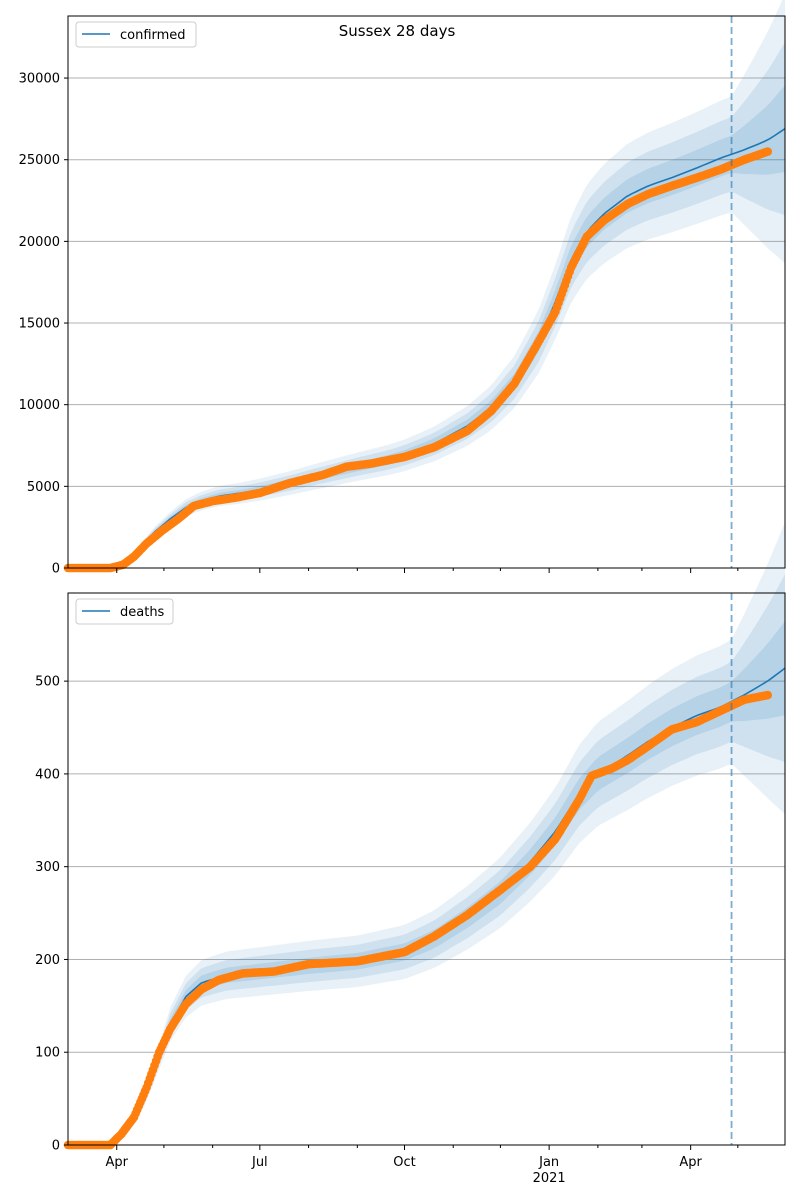  Describe the element at coordinates (47, 960) in the screenshot. I see `y-tick-label: 200` at that location.